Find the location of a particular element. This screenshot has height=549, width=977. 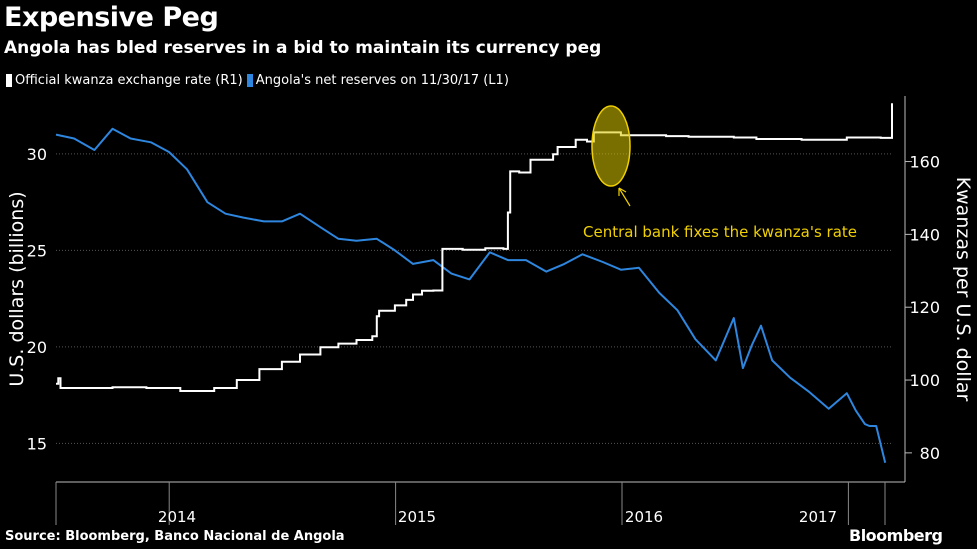

x-tick-label: 2017 is located at coordinates (818, 517).